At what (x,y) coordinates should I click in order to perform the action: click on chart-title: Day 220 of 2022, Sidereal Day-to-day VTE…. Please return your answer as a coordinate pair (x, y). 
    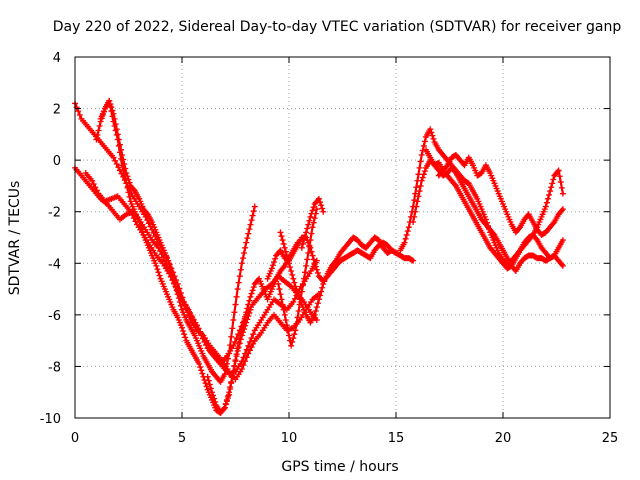
    Looking at the image, I should click on (337, 27).